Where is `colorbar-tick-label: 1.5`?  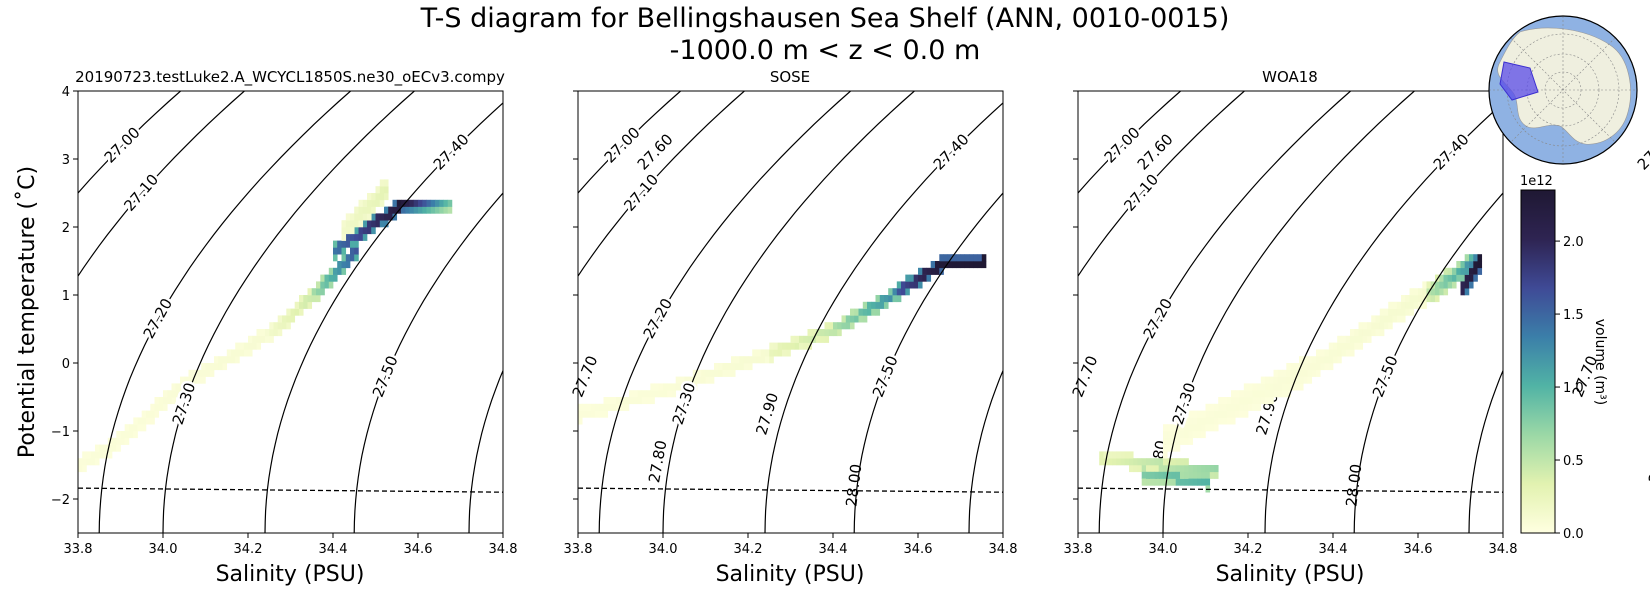 colorbar-tick-label: 1.5 is located at coordinates (1573, 315).